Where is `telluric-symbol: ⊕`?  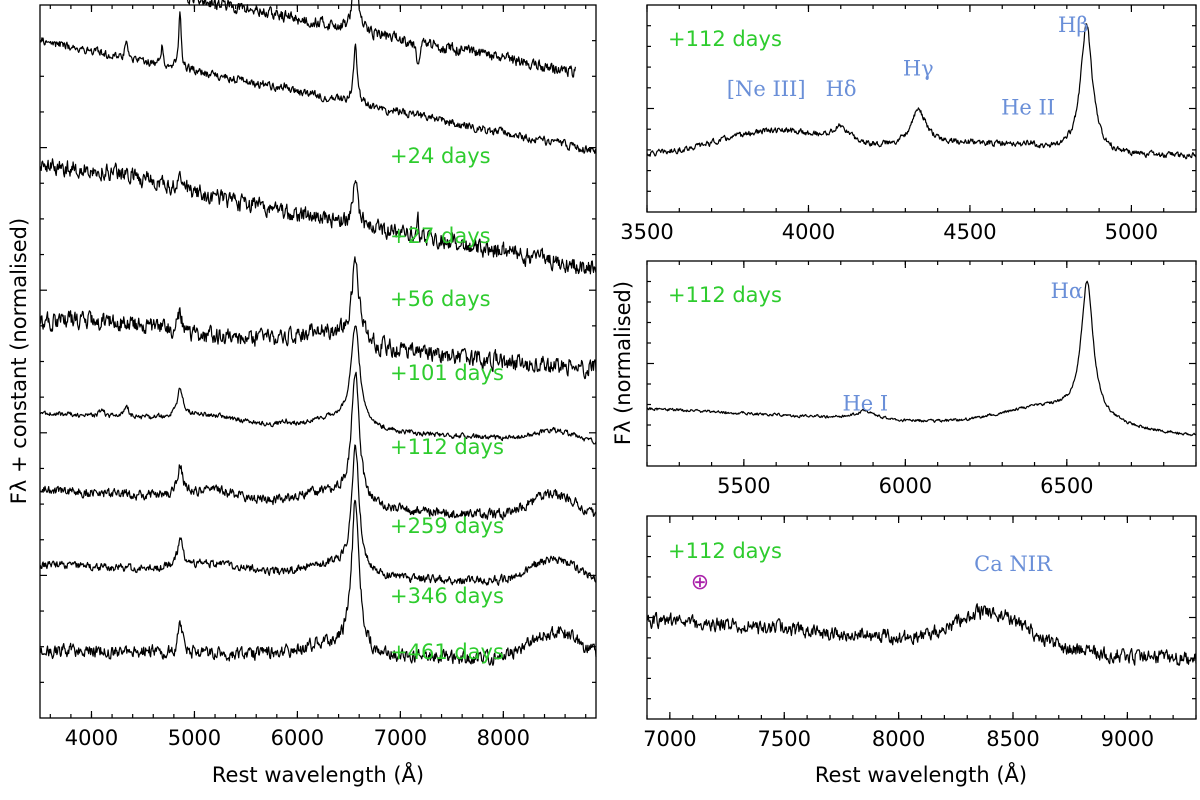
telluric-symbol: ⊕ is located at coordinates (700, 582).